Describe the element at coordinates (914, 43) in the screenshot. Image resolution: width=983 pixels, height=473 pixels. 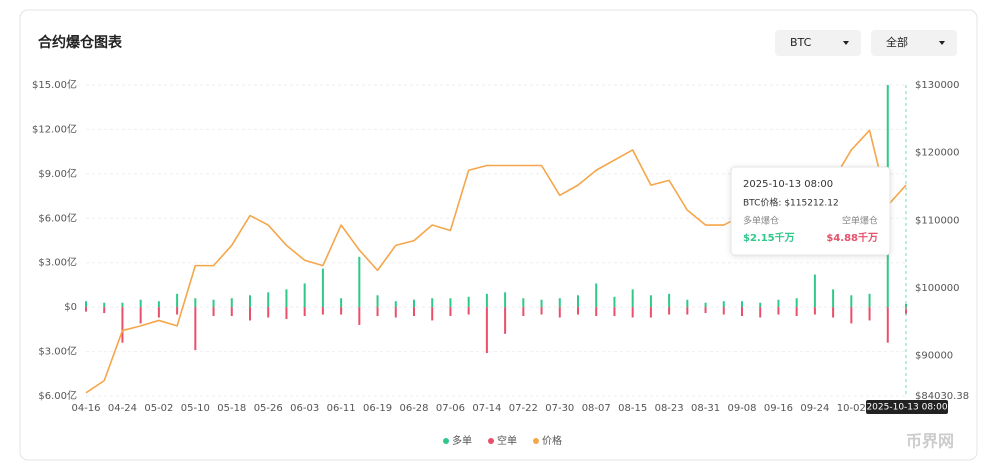
I see `filter-select` at that location.